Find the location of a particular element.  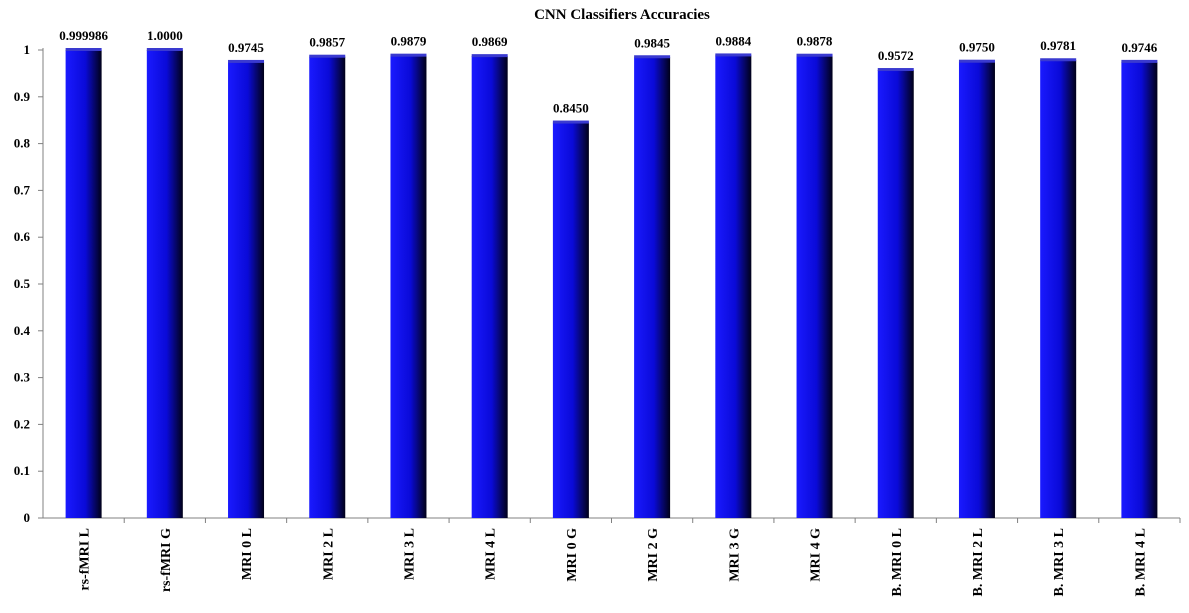

x-tick-label: B. MRI 3 L is located at coordinates (1059, 562).